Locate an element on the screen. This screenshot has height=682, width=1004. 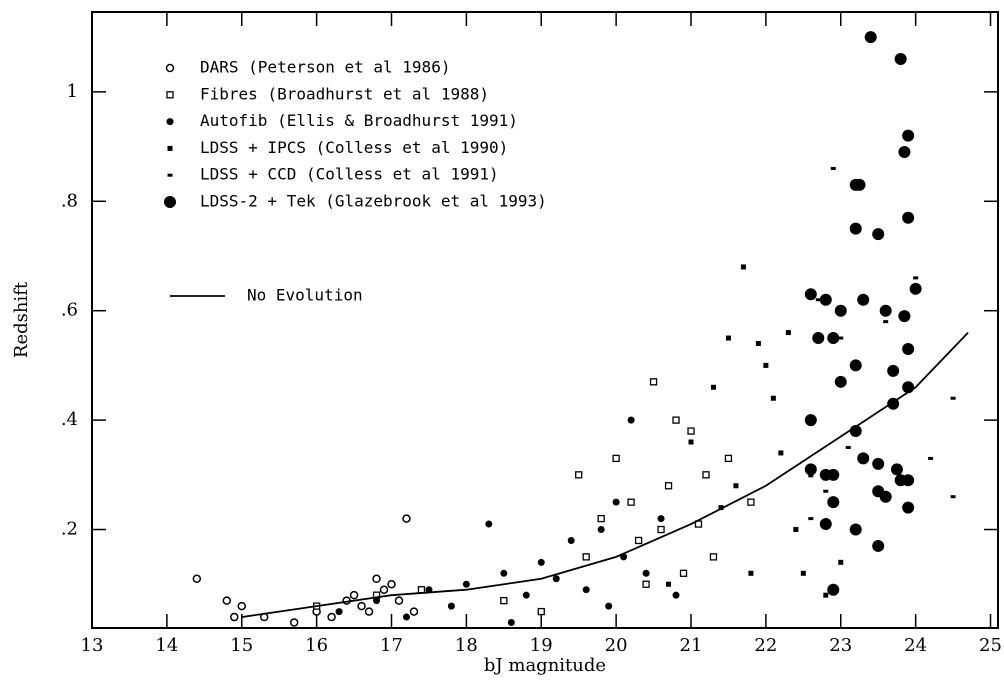
y-tick-label: .2 is located at coordinates (69, 529).